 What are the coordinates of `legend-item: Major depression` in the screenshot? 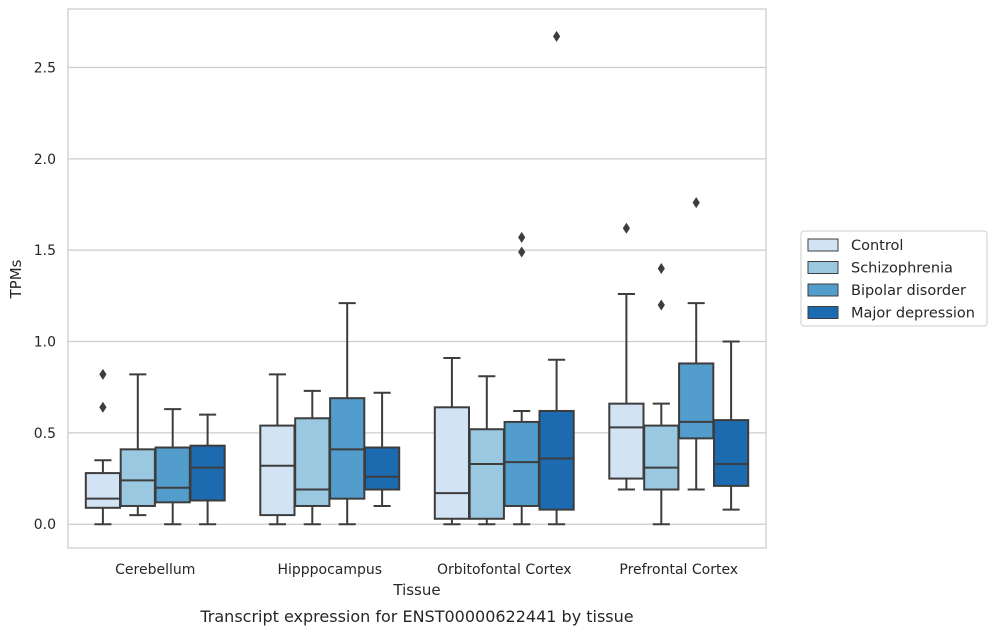 It's located at (891, 314).